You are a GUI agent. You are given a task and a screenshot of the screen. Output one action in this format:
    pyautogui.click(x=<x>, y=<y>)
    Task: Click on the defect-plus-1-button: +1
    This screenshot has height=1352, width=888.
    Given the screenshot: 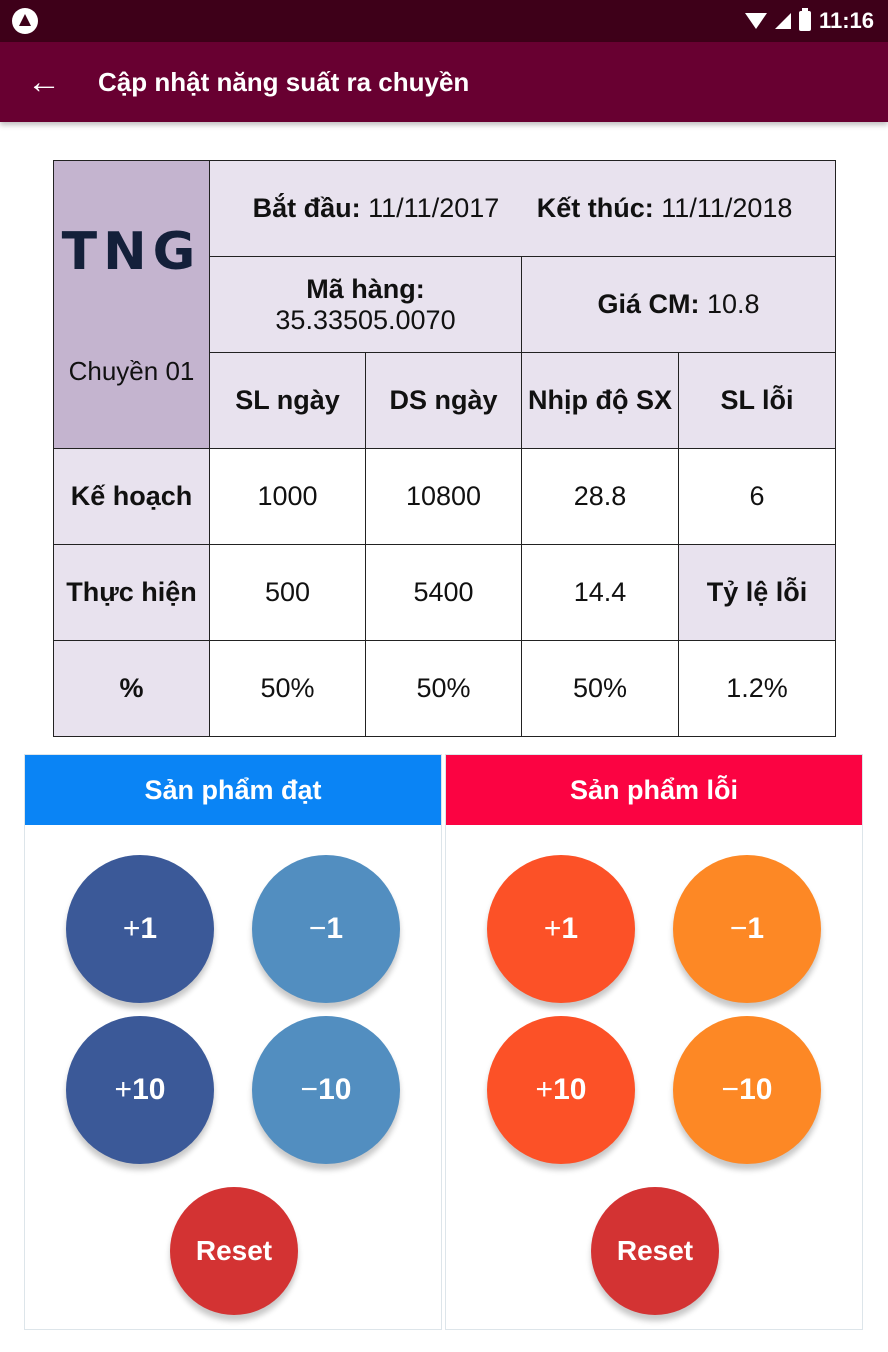 What is the action you would take?
    pyautogui.click(x=561, y=929)
    